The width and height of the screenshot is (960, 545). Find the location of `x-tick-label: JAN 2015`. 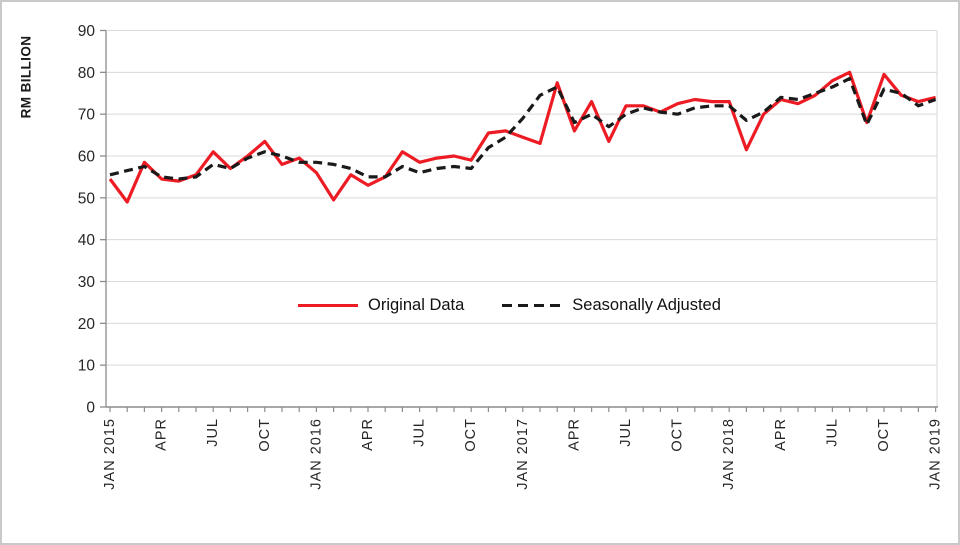

x-tick-label: JAN 2015 is located at coordinates (110, 454).